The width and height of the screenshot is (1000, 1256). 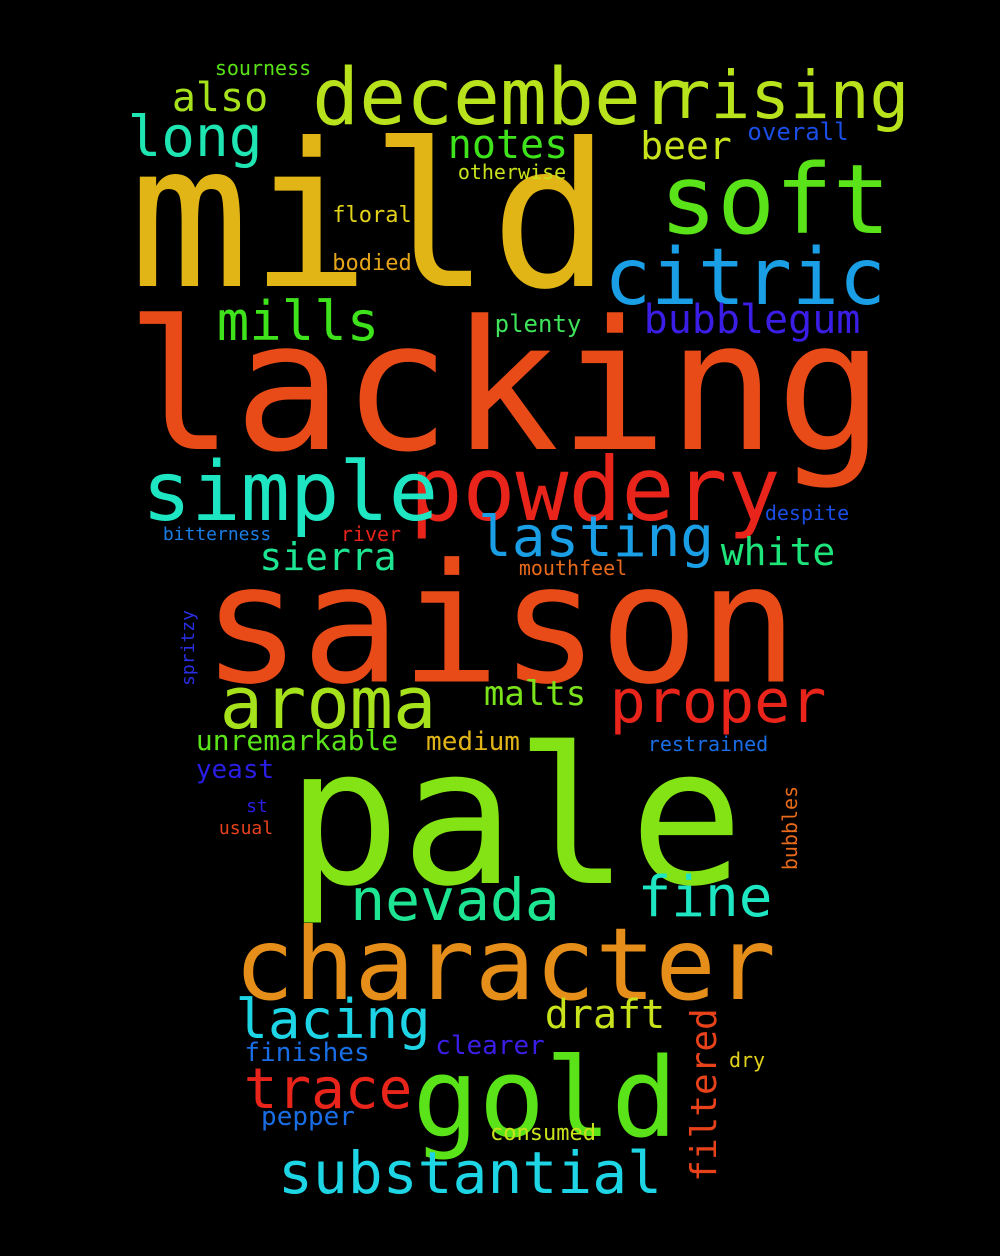 What do you see at coordinates (505, 964) in the screenshot?
I see `word-character: character` at bounding box center [505, 964].